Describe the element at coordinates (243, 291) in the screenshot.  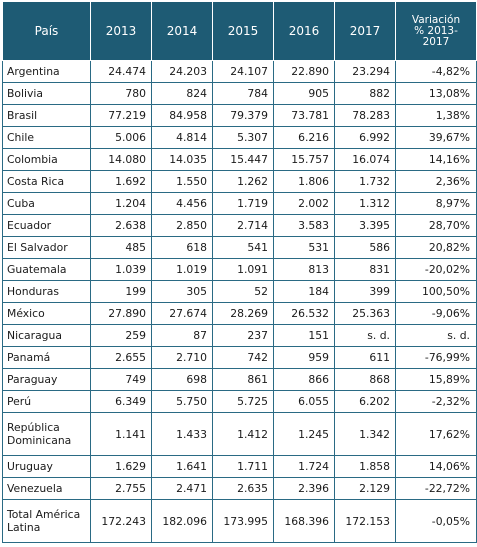
I see `cell-value-2015: 52` at that location.